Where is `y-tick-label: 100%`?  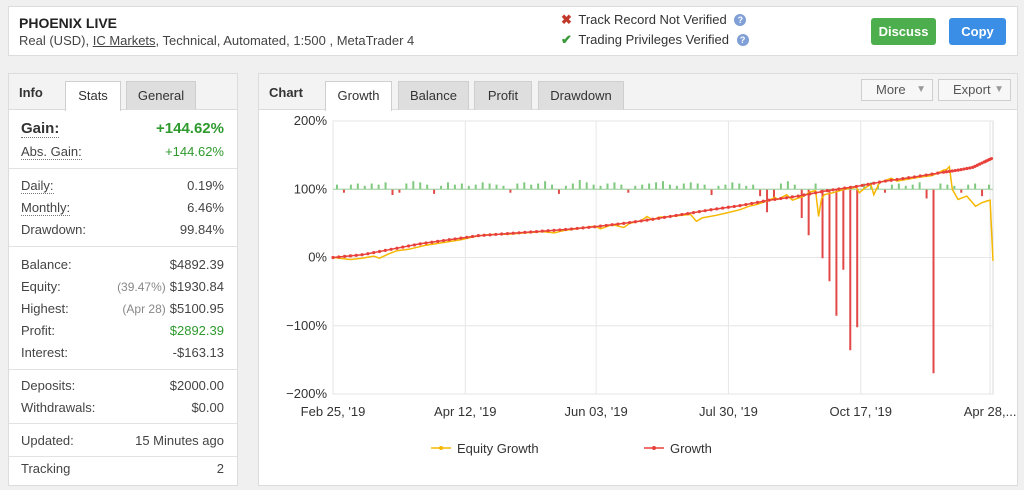
y-tick-label: 100% is located at coordinates (311, 188).